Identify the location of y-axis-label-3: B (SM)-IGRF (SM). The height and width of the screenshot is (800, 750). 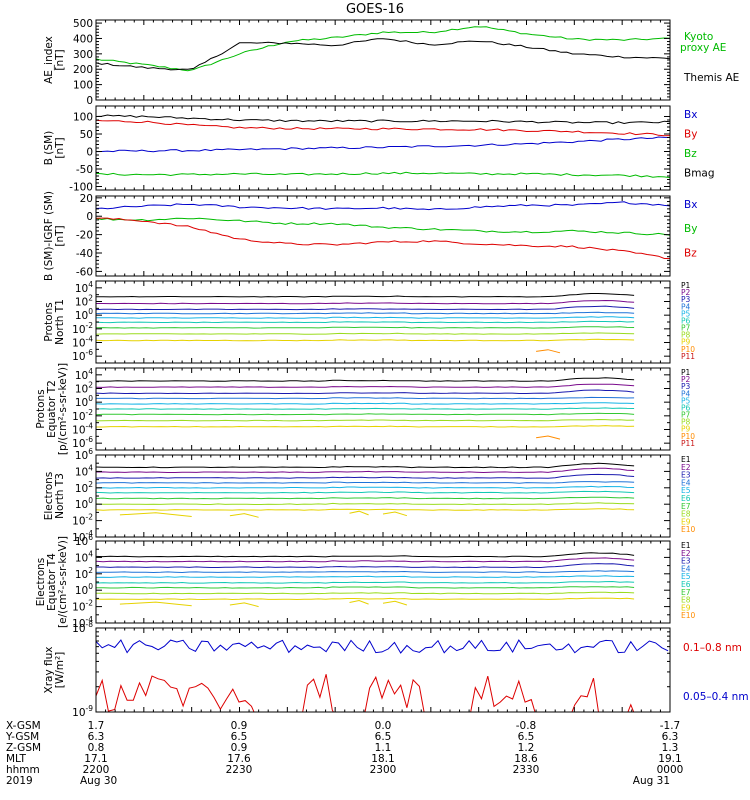
(49, 236).